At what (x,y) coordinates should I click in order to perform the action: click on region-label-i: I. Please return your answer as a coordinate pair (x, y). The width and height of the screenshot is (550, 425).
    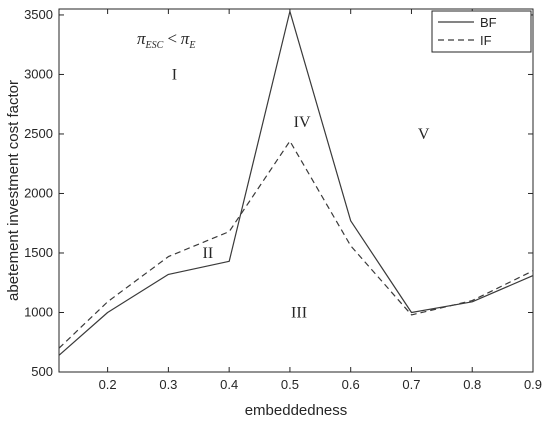
    Looking at the image, I should click on (174, 74).